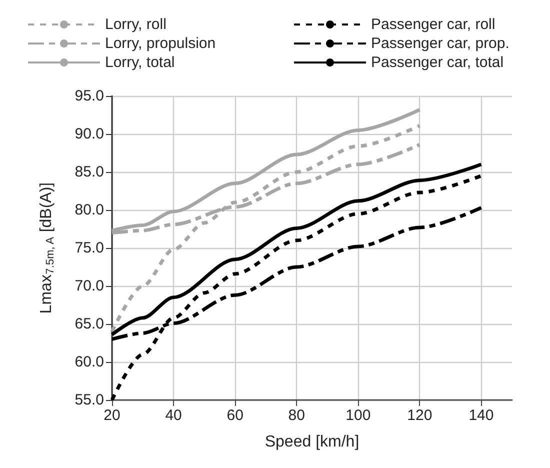 The width and height of the screenshot is (550, 468). Describe the element at coordinates (135, 24) in the screenshot. I see `legend-label: Lorry, roll` at that location.